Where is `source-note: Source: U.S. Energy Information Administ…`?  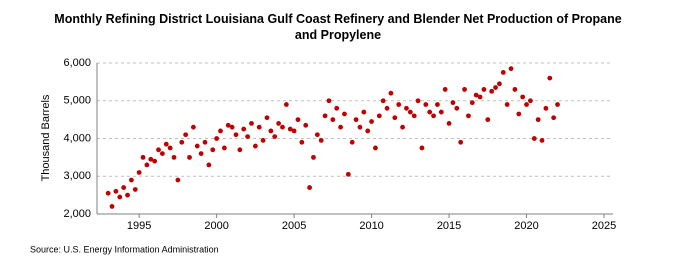 source-note: Source: U.S. Energy Information Administ… is located at coordinates (124, 249).